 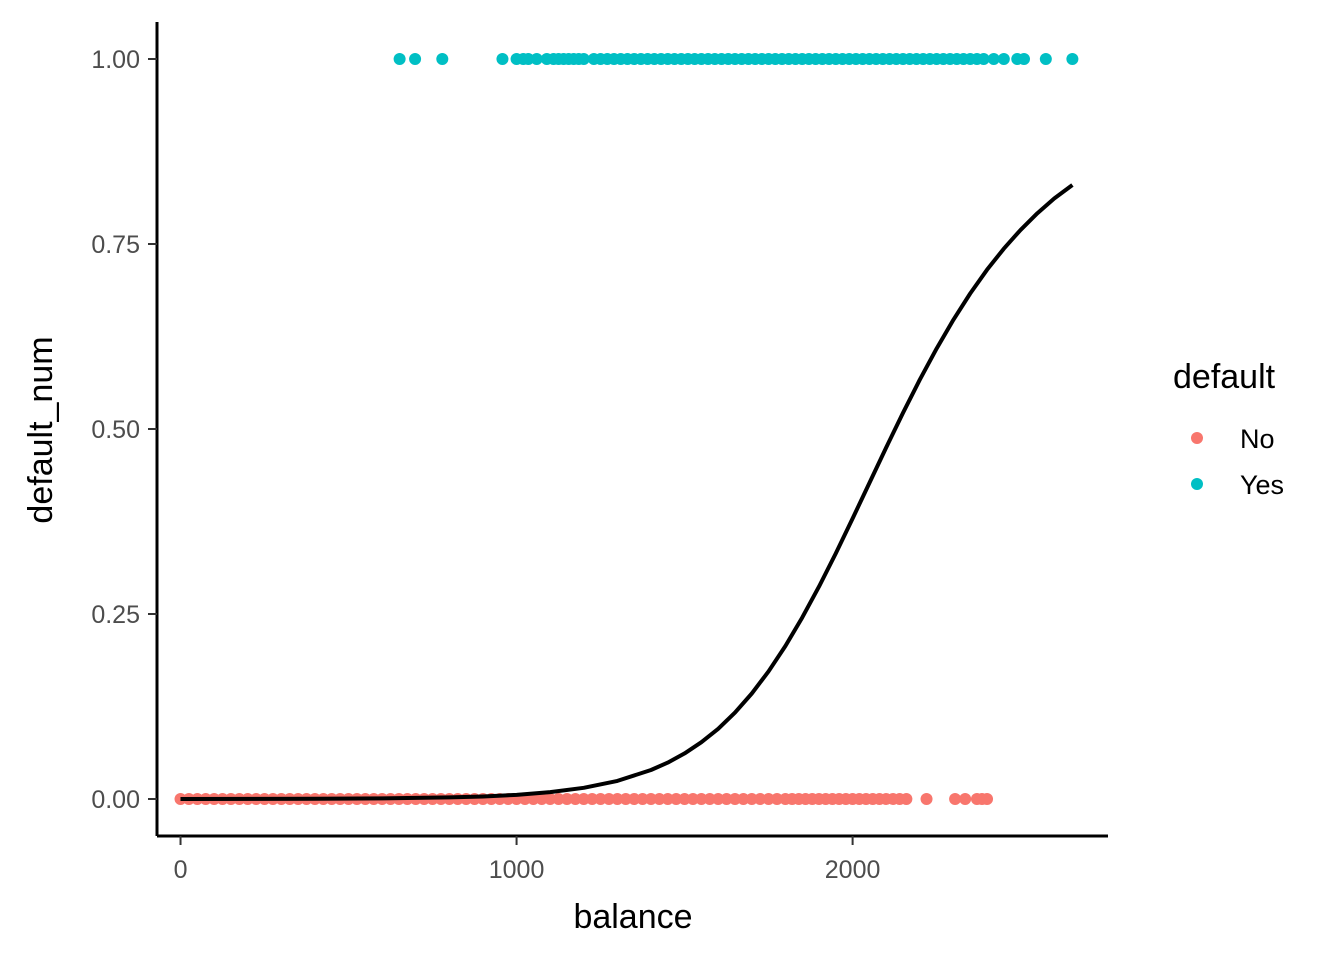 I want to click on y-tick-label: 1.00, so click(x=115, y=60).